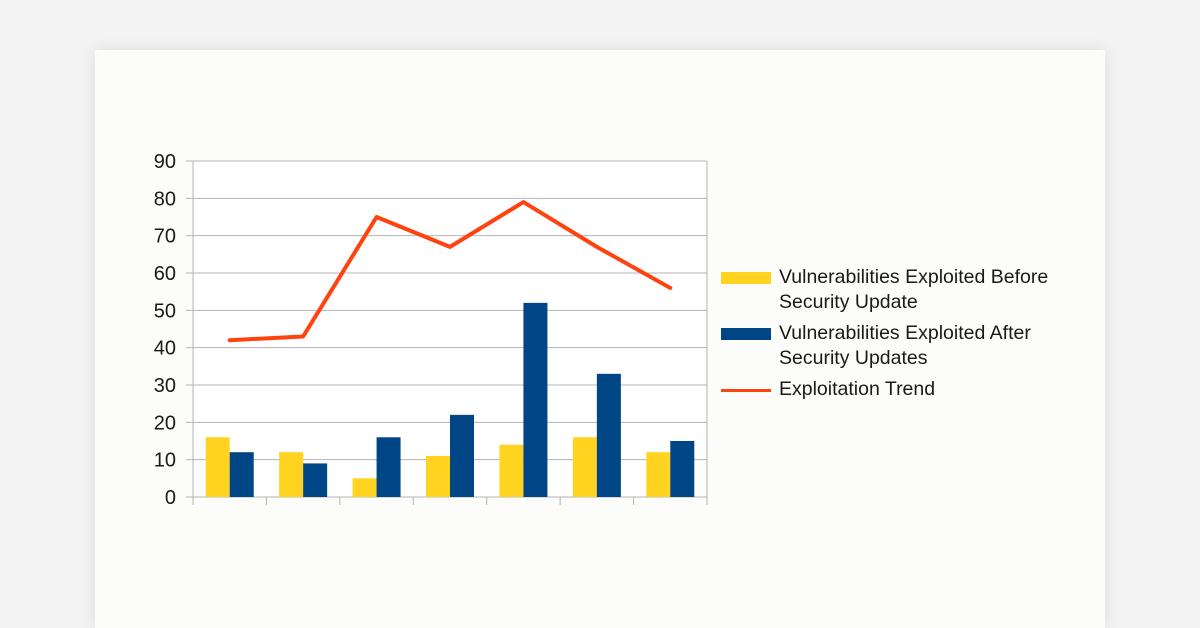 The height and width of the screenshot is (628, 1200). I want to click on legend-label-trend: Exploitation Trend, so click(857, 389).